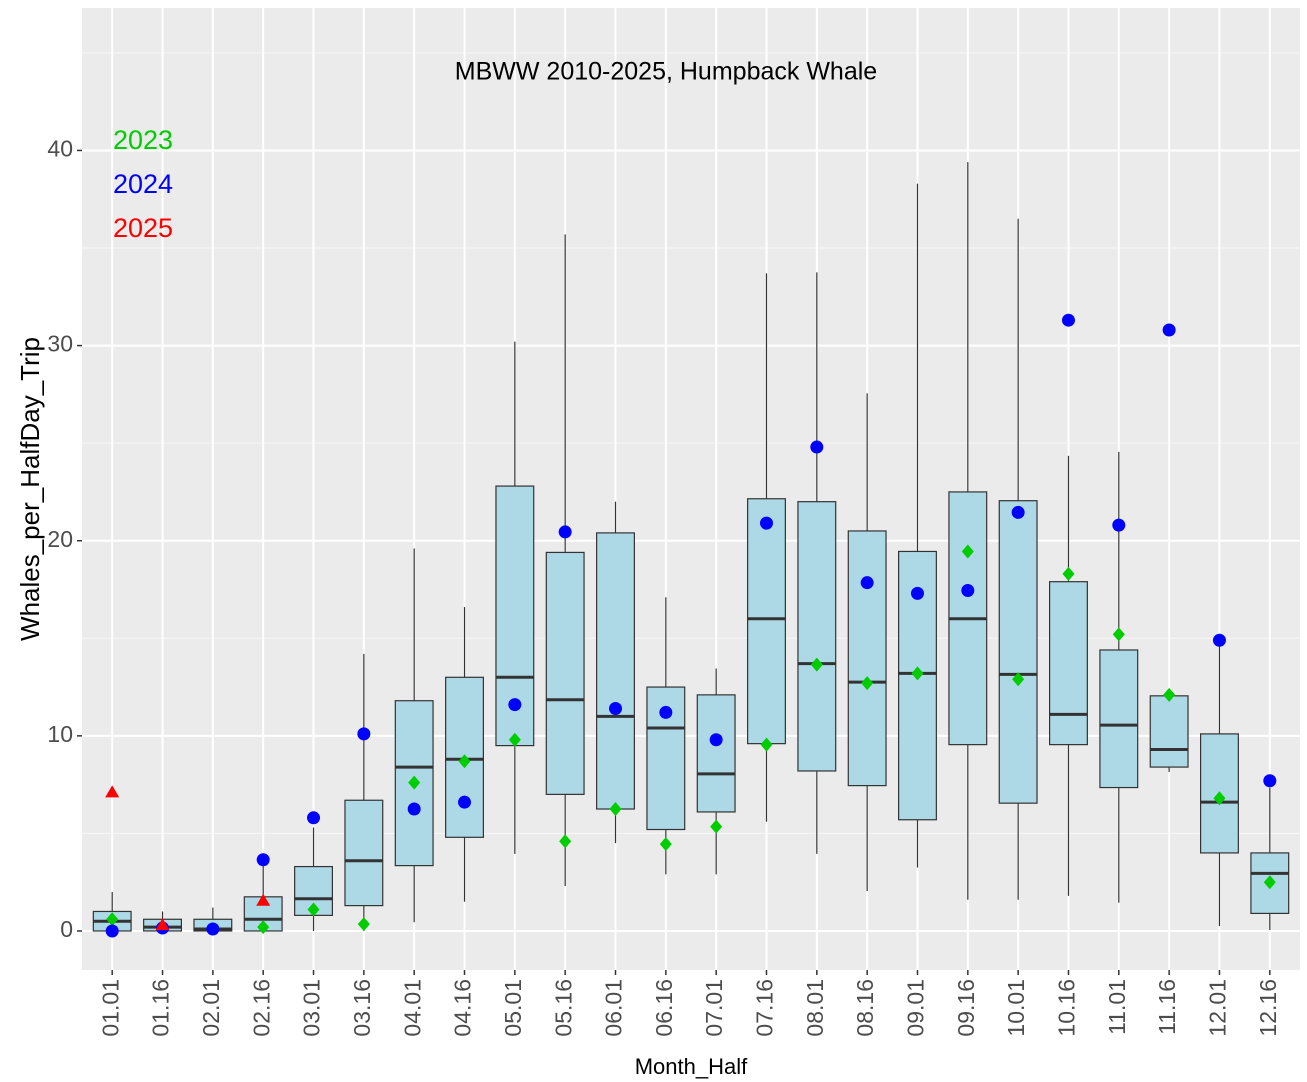 The image size is (1307, 1082). Describe the element at coordinates (143, 140) in the screenshot. I see `legend-label: 2023` at that location.